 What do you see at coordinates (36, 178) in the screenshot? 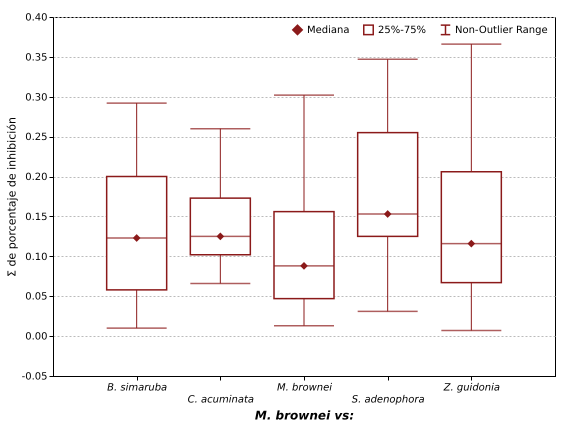
I see `y-tick-label: 0.20` at bounding box center [36, 178].